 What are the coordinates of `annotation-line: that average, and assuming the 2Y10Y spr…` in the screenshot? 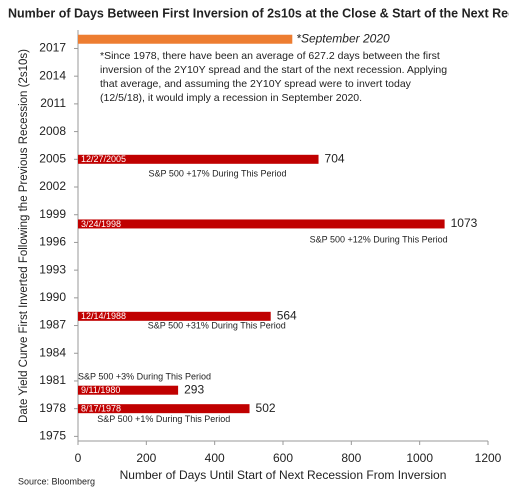 It's located at (256, 84).